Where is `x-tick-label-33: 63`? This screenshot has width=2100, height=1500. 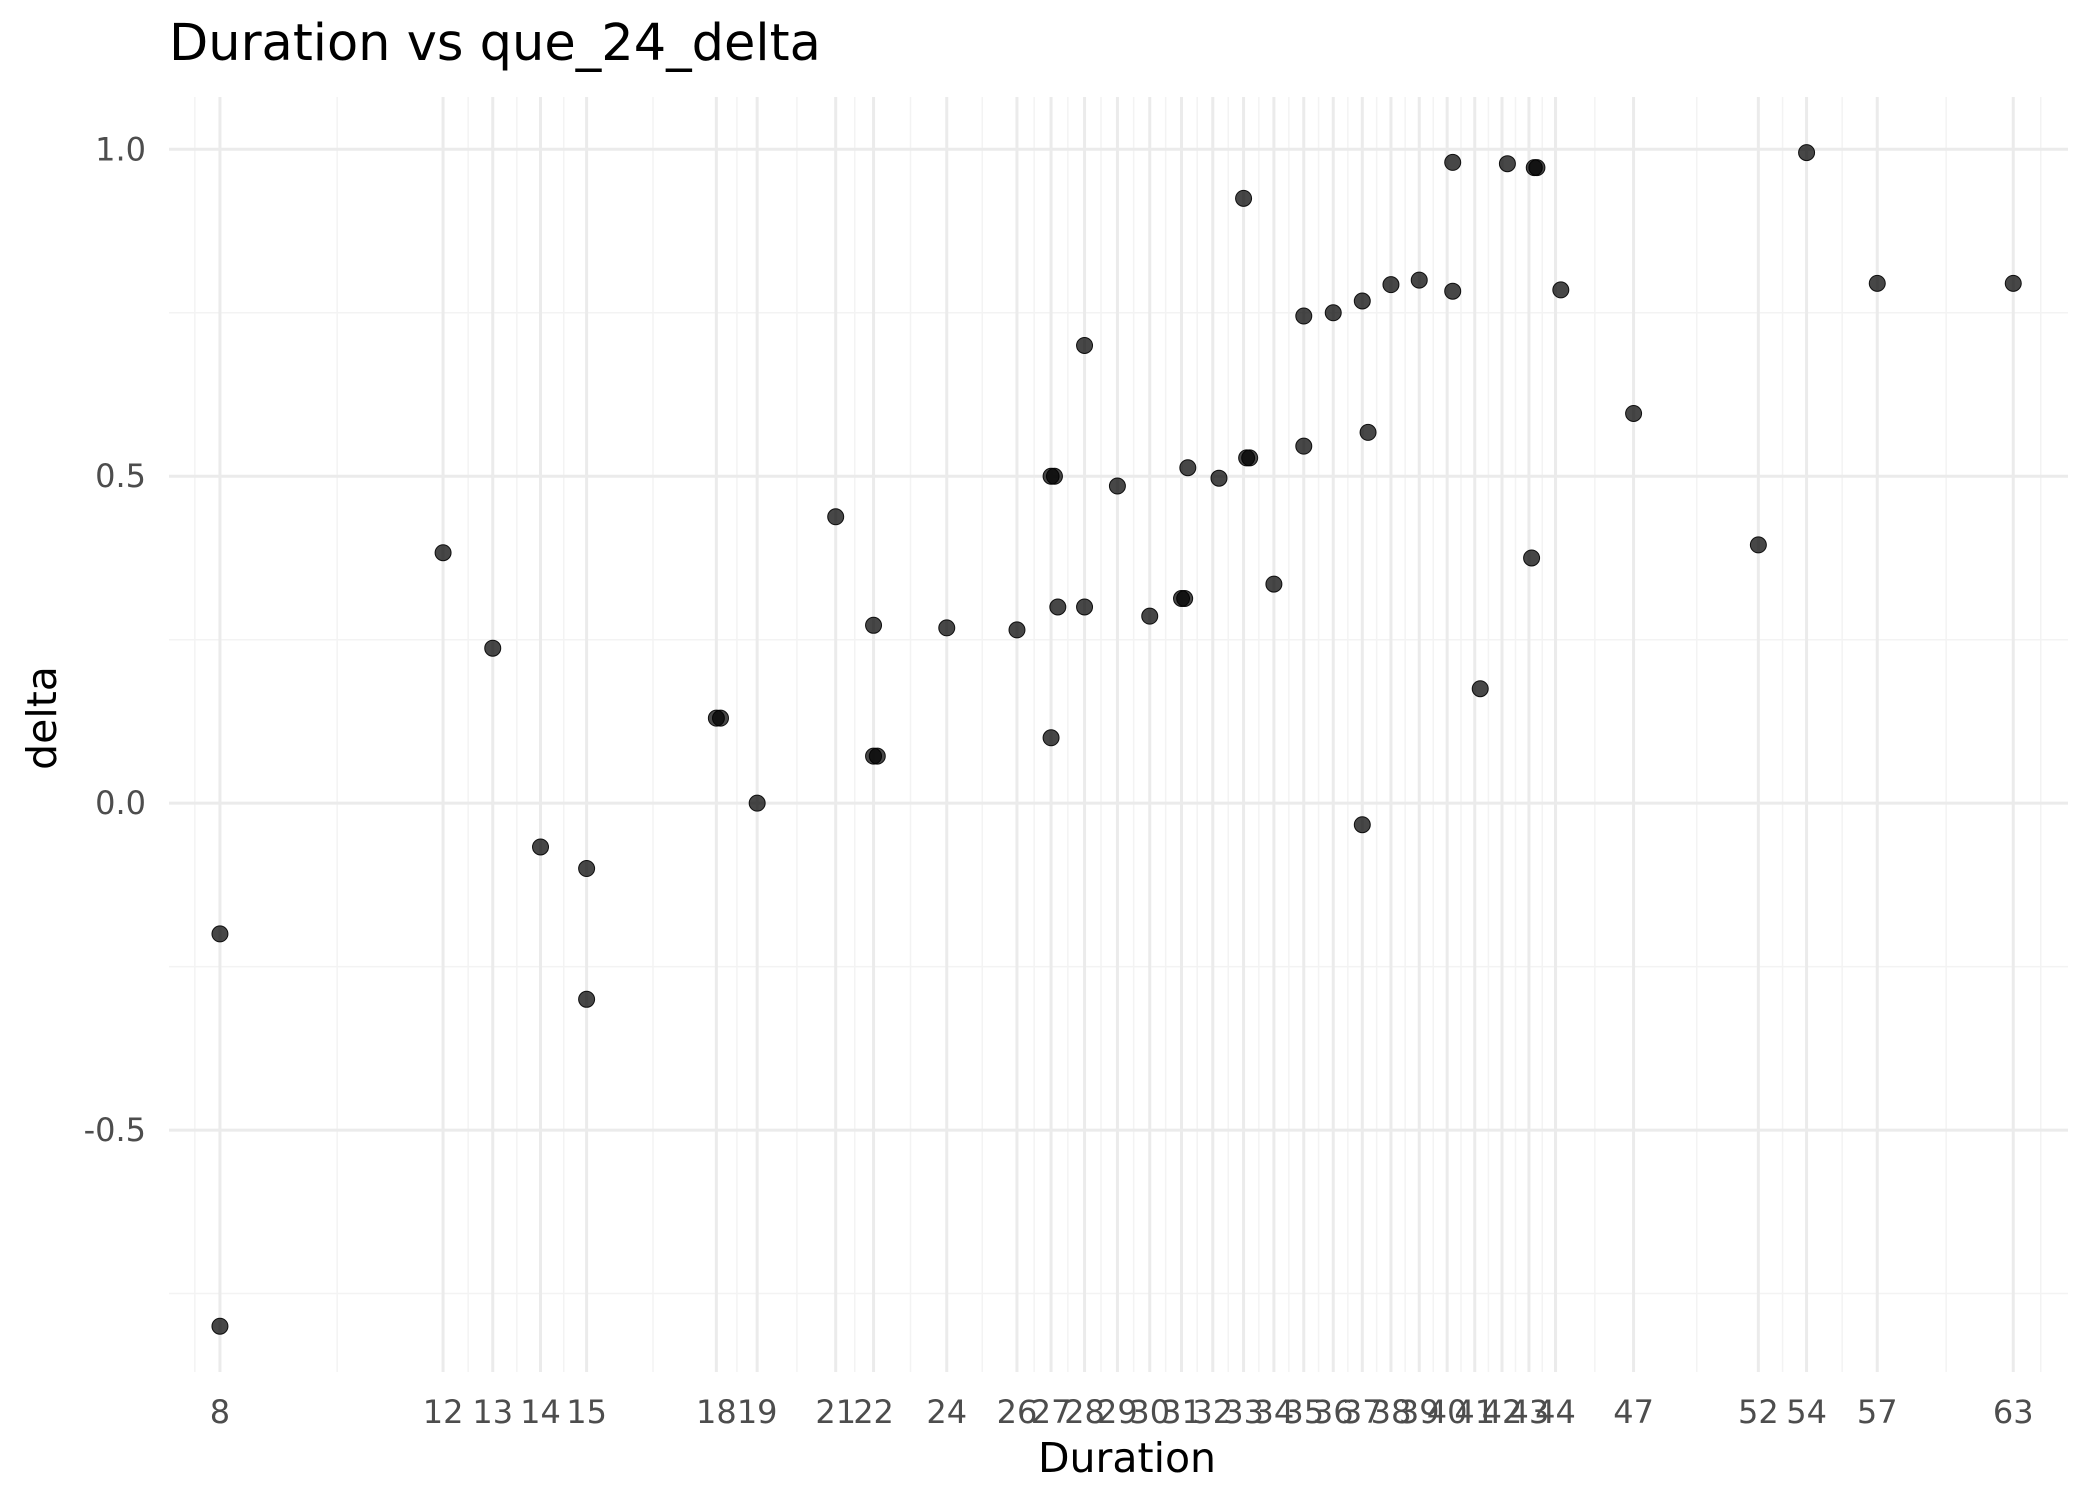 x-tick-label-33: 63 is located at coordinates (2013, 1412).